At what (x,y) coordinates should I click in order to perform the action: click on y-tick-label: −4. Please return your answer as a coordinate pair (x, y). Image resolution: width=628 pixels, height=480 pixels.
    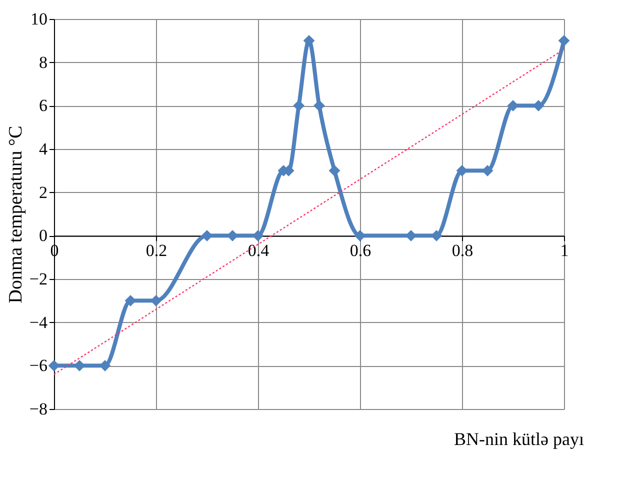
    Looking at the image, I should click on (38, 322).